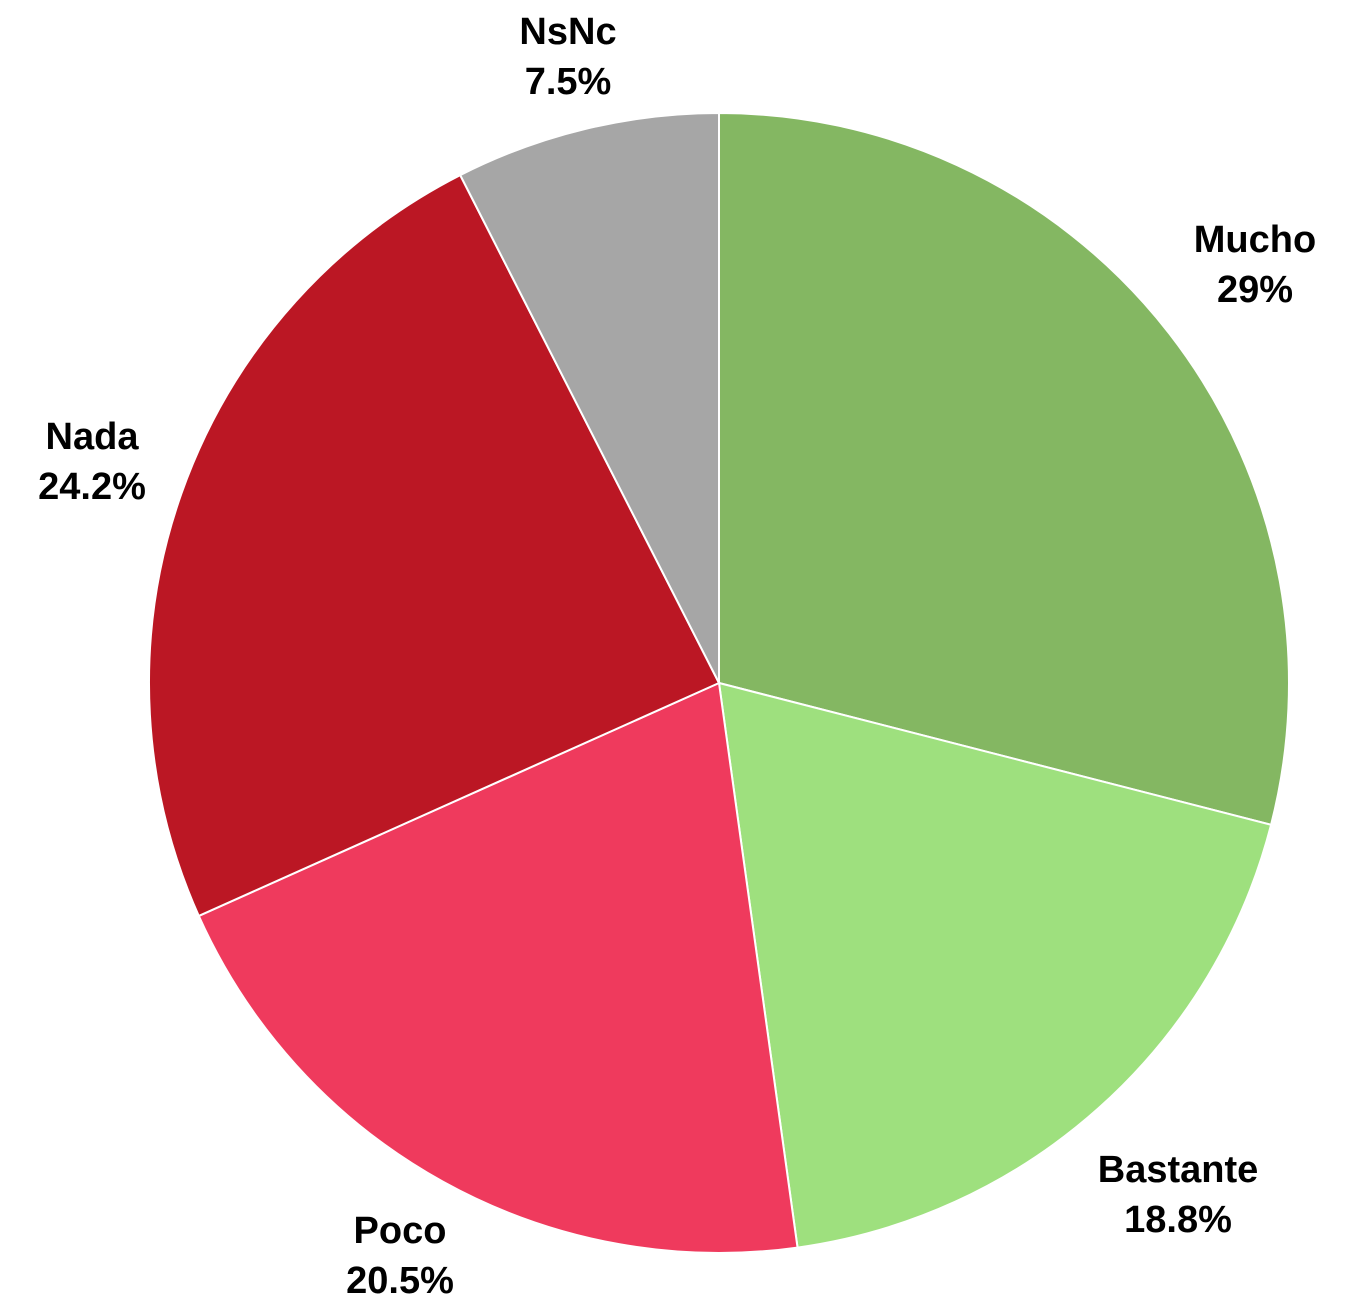 This screenshot has width=1345, height=1306. What do you see at coordinates (1255, 240) in the screenshot?
I see `label-mucho-name: Mucho` at bounding box center [1255, 240].